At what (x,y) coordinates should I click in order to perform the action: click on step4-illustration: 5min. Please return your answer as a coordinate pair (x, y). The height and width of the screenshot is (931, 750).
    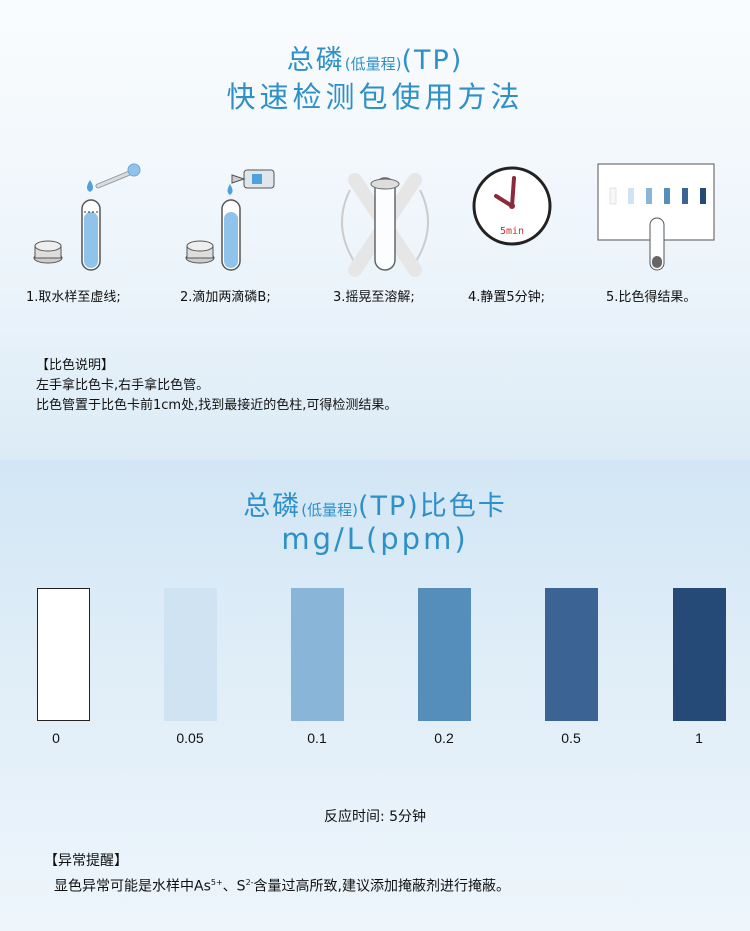
    Looking at the image, I should click on (515, 202).